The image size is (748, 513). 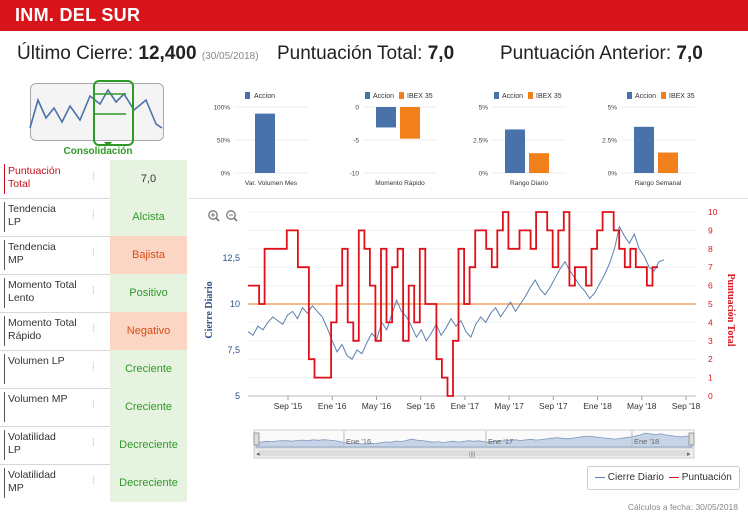 What do you see at coordinates (642, 406) in the screenshot?
I see `x-tick-label: May '18` at bounding box center [642, 406].